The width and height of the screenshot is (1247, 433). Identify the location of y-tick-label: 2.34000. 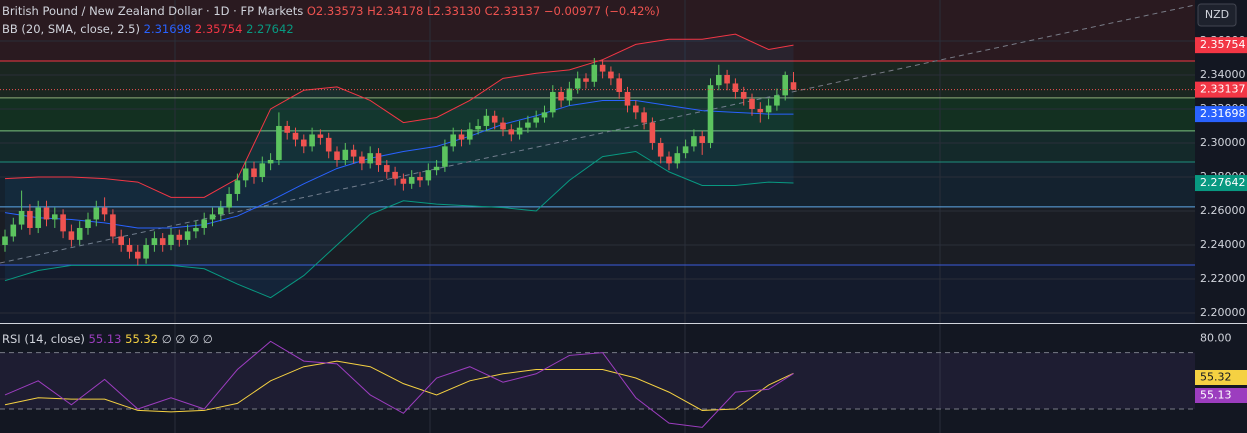
(1223, 74).